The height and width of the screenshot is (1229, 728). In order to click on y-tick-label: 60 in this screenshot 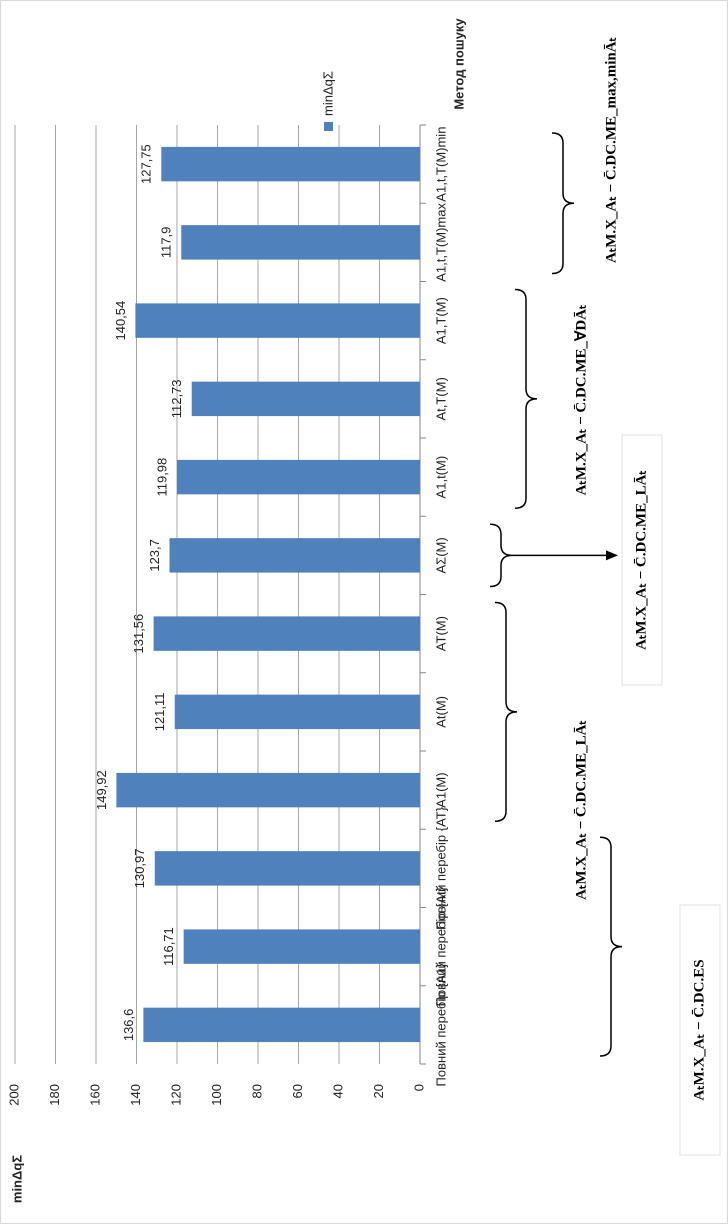, I will do `click(297, 1091)`.